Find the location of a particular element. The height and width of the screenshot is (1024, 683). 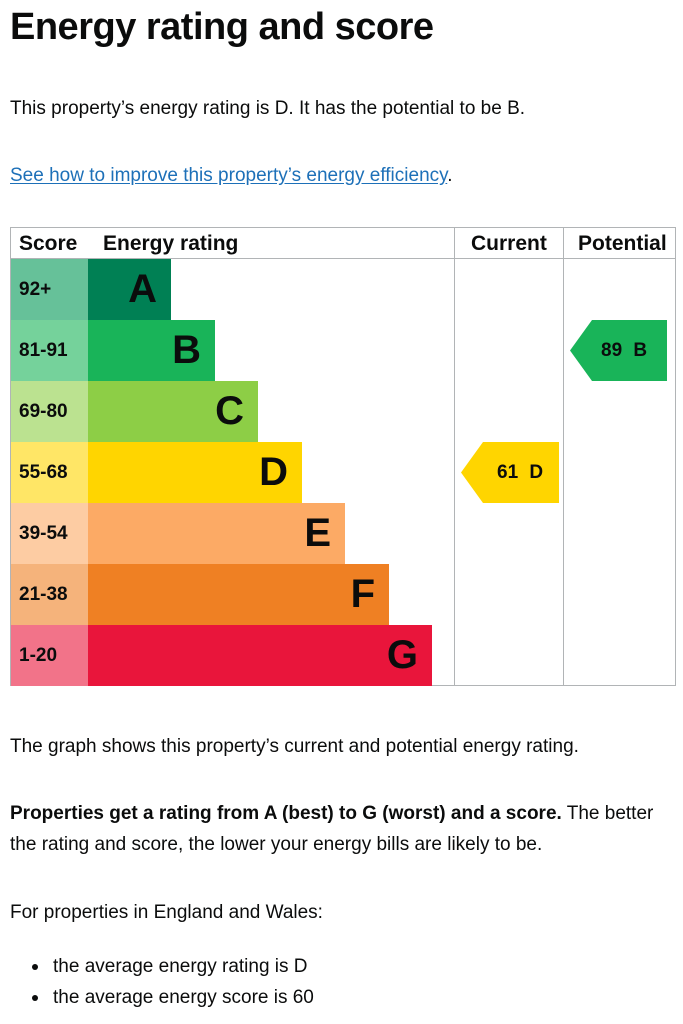

page-title: Energy rating and score is located at coordinates (222, 27).